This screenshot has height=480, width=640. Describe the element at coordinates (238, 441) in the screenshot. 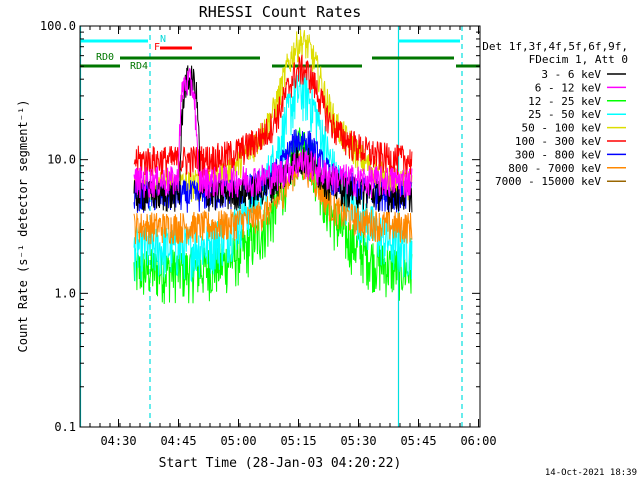

I see `x-tick-label: 05:00` at that location.